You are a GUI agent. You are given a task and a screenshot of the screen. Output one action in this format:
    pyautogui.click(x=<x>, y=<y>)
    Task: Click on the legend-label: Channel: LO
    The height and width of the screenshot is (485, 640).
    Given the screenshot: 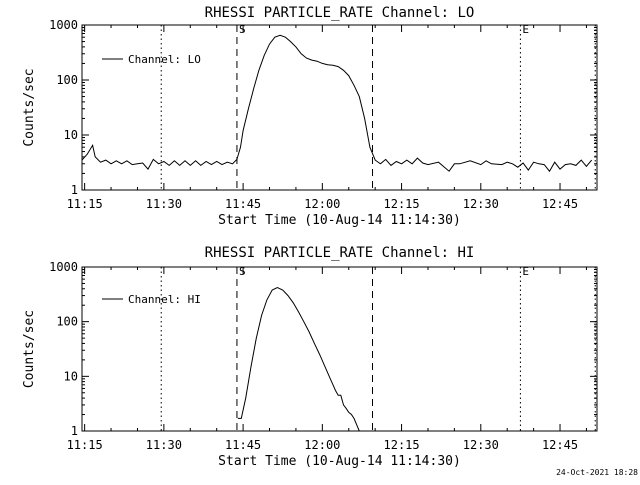 What is the action you would take?
    pyautogui.click(x=164, y=59)
    